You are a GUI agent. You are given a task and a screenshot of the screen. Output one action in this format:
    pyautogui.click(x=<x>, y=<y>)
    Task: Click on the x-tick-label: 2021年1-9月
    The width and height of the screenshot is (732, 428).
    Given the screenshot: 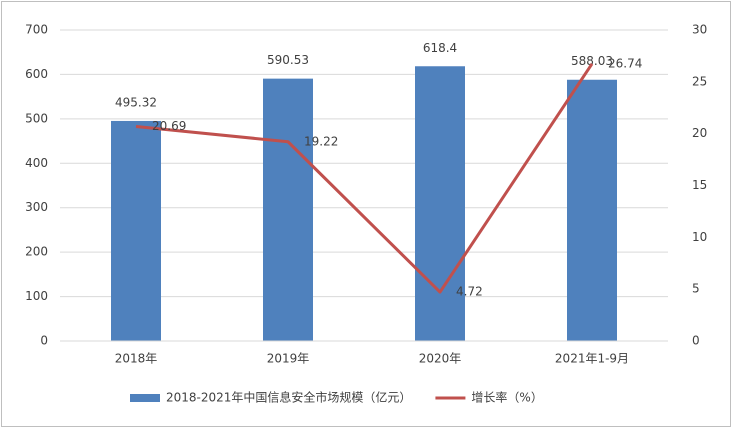 What is the action you would take?
    pyautogui.click(x=592, y=359)
    